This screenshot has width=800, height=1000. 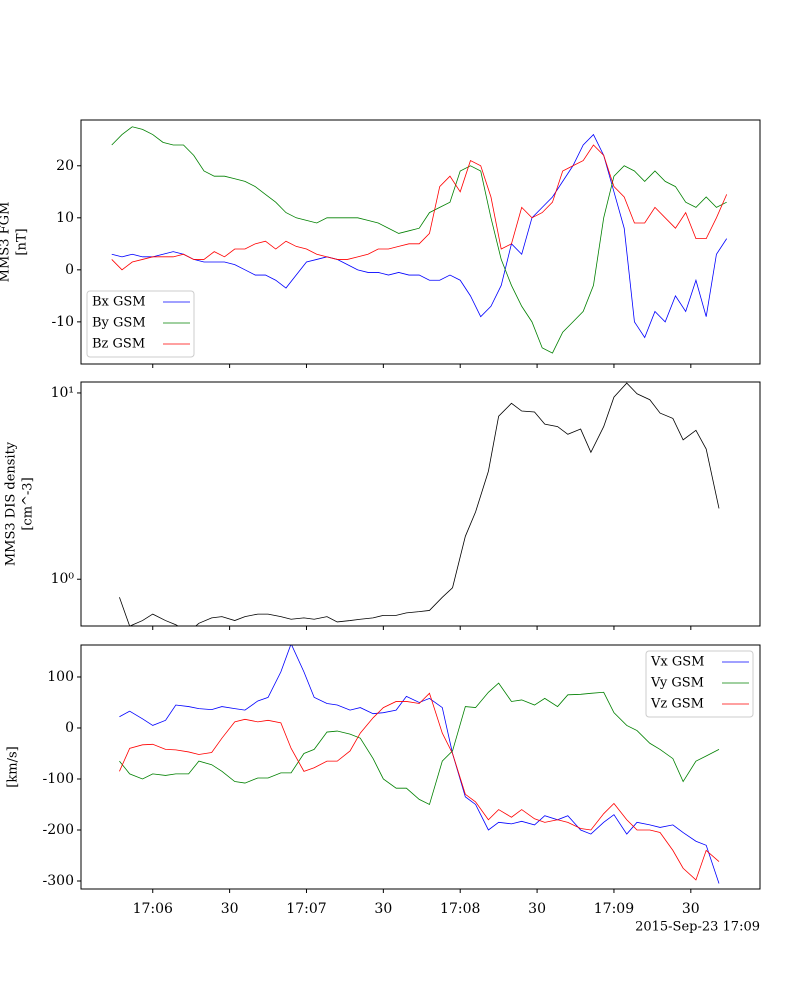 What do you see at coordinates (119, 302) in the screenshot?
I see `legend-label: Bx GSM` at bounding box center [119, 302].